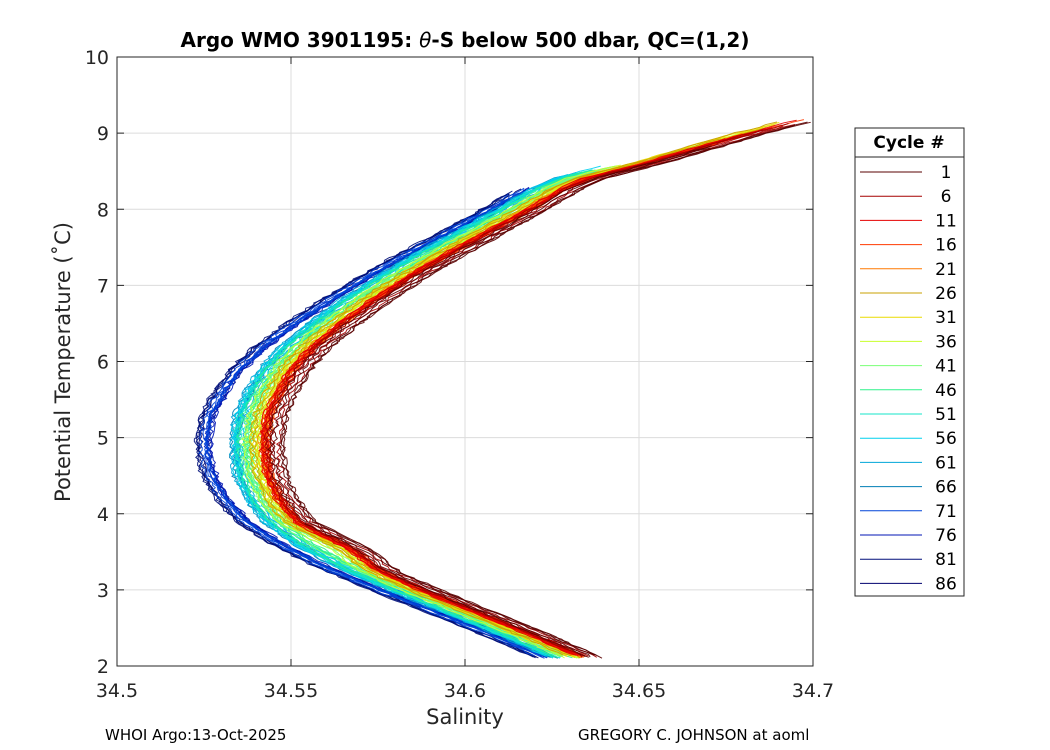 This screenshot has width=1050, height=750. Describe the element at coordinates (103, 591) in the screenshot. I see `y-tick-label: 3` at that location.